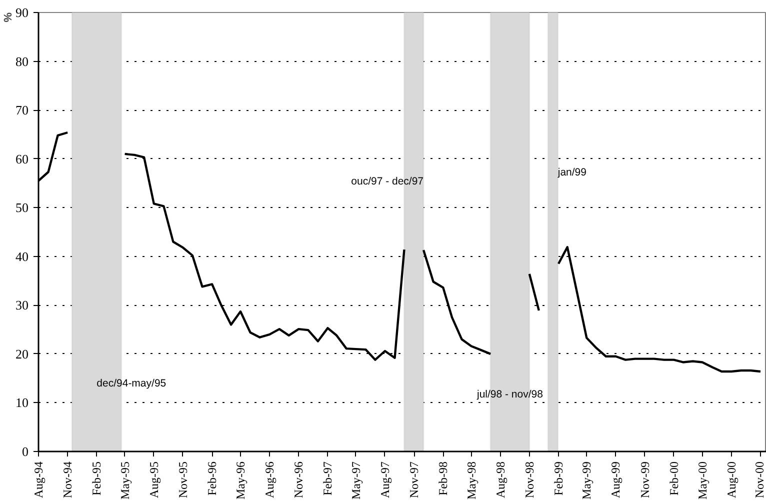 This screenshot has width=766, height=502. Describe the element at coordinates (183, 479) in the screenshot. I see `x-tick-label: Nov-95` at that location.